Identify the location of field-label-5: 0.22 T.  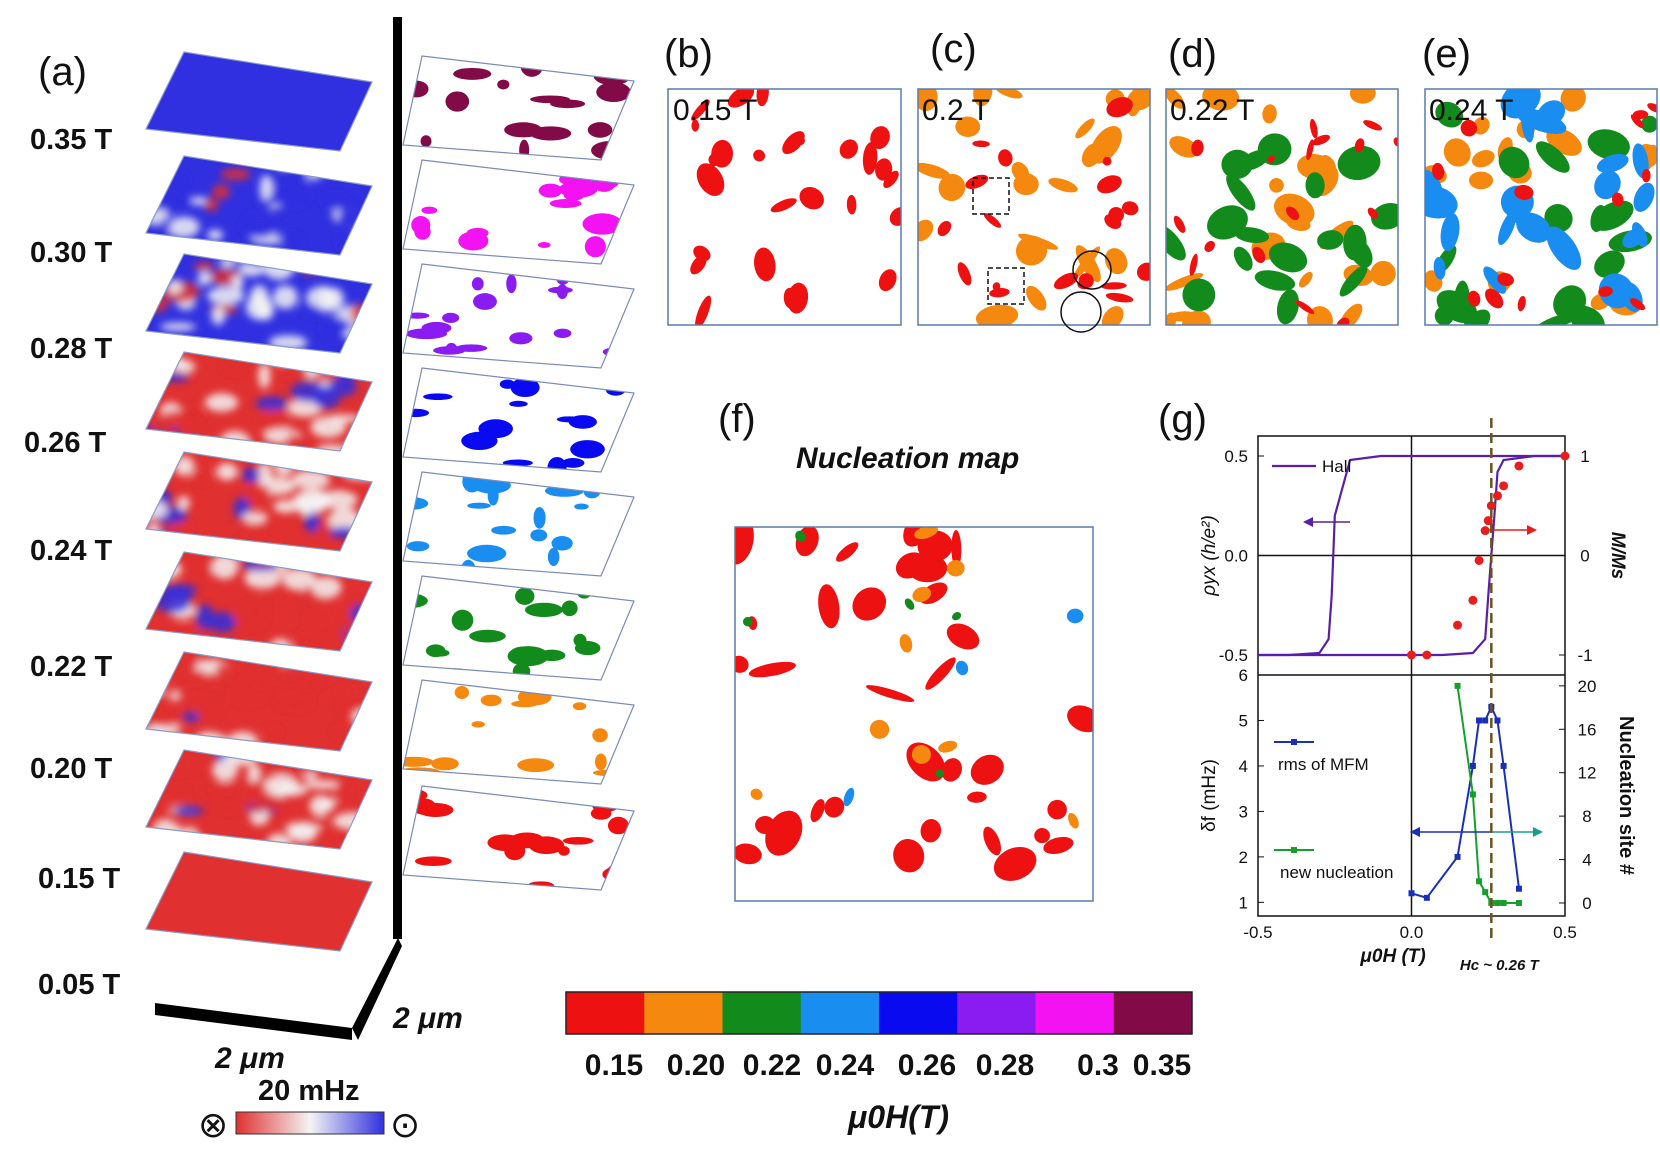
(71, 667).